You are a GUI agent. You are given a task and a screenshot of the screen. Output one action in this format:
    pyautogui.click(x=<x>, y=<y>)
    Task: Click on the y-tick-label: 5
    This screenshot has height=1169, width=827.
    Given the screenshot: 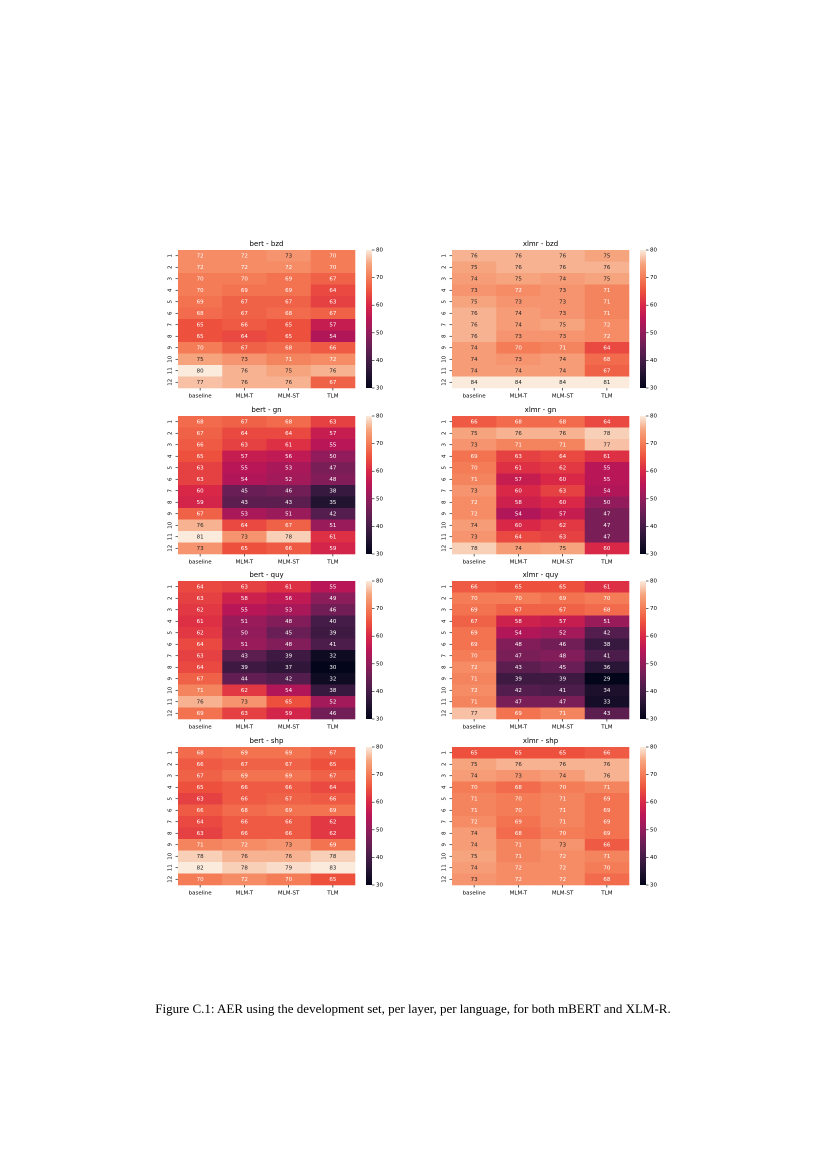 What is the action you would take?
    pyautogui.click(x=445, y=468)
    